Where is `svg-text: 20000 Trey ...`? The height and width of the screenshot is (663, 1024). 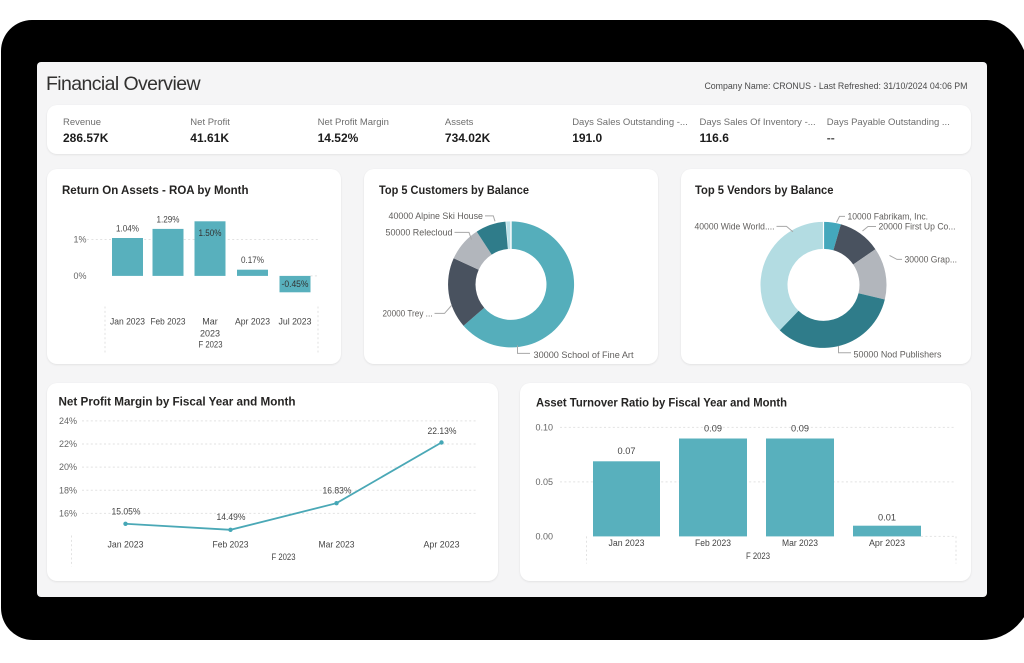 svg-text: 20000 Trey ... is located at coordinates (407, 313).